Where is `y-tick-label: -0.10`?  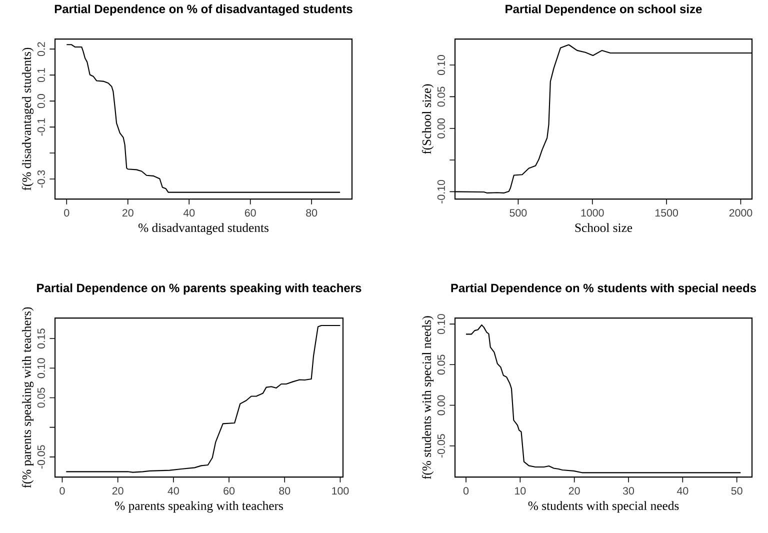 y-tick-label: -0.10 is located at coordinates (441, 192).